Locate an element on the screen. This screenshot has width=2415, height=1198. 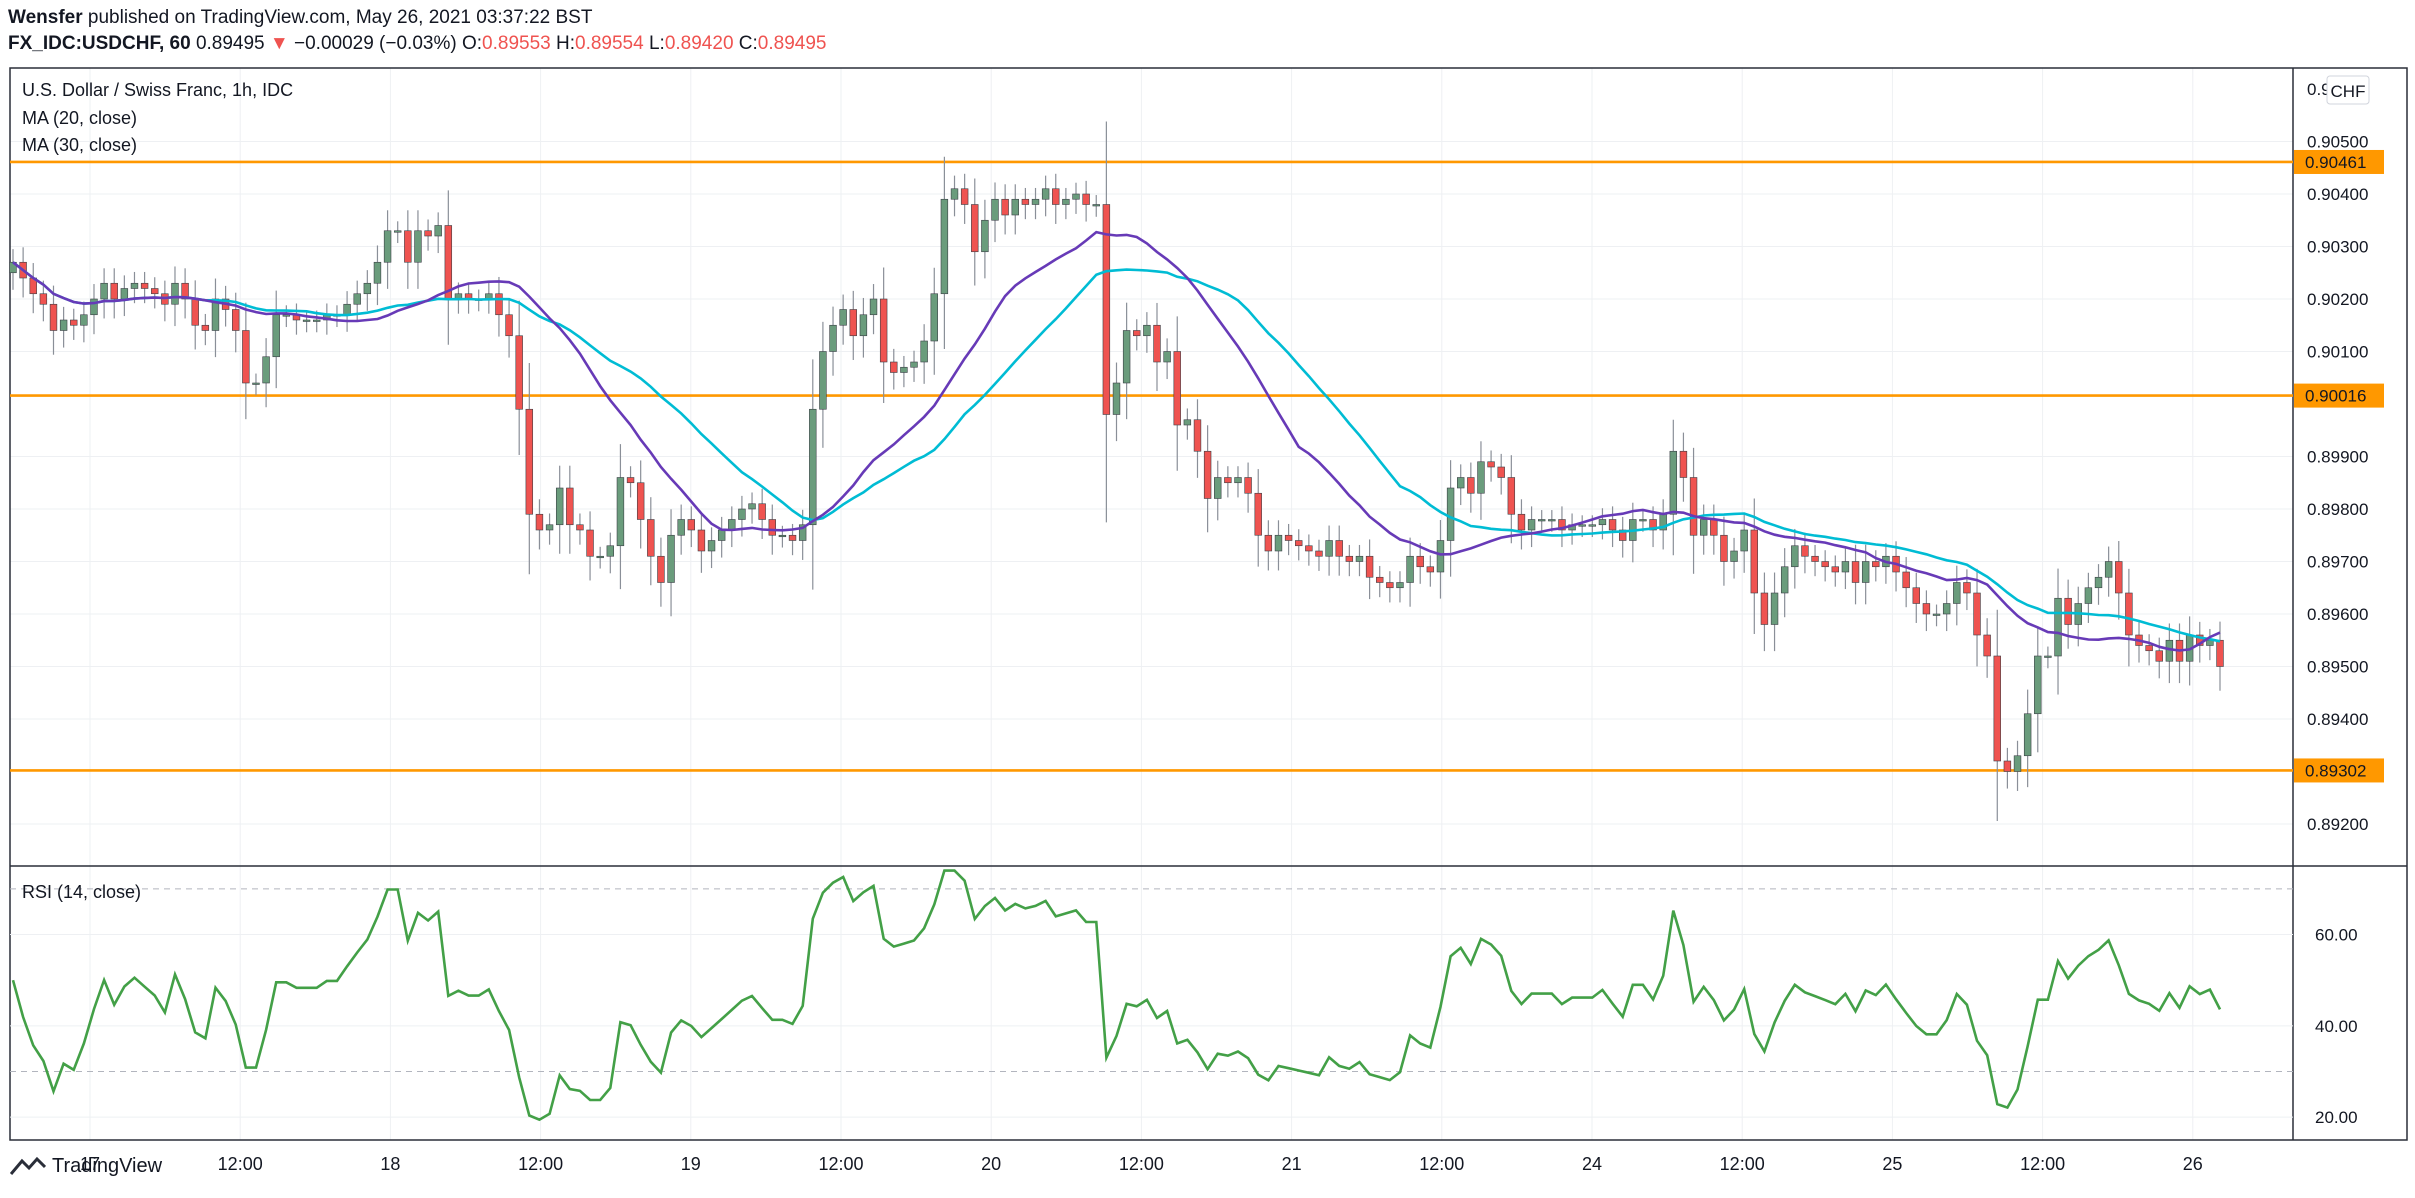
price-tick-label: 0.89200 is located at coordinates (2337, 824).